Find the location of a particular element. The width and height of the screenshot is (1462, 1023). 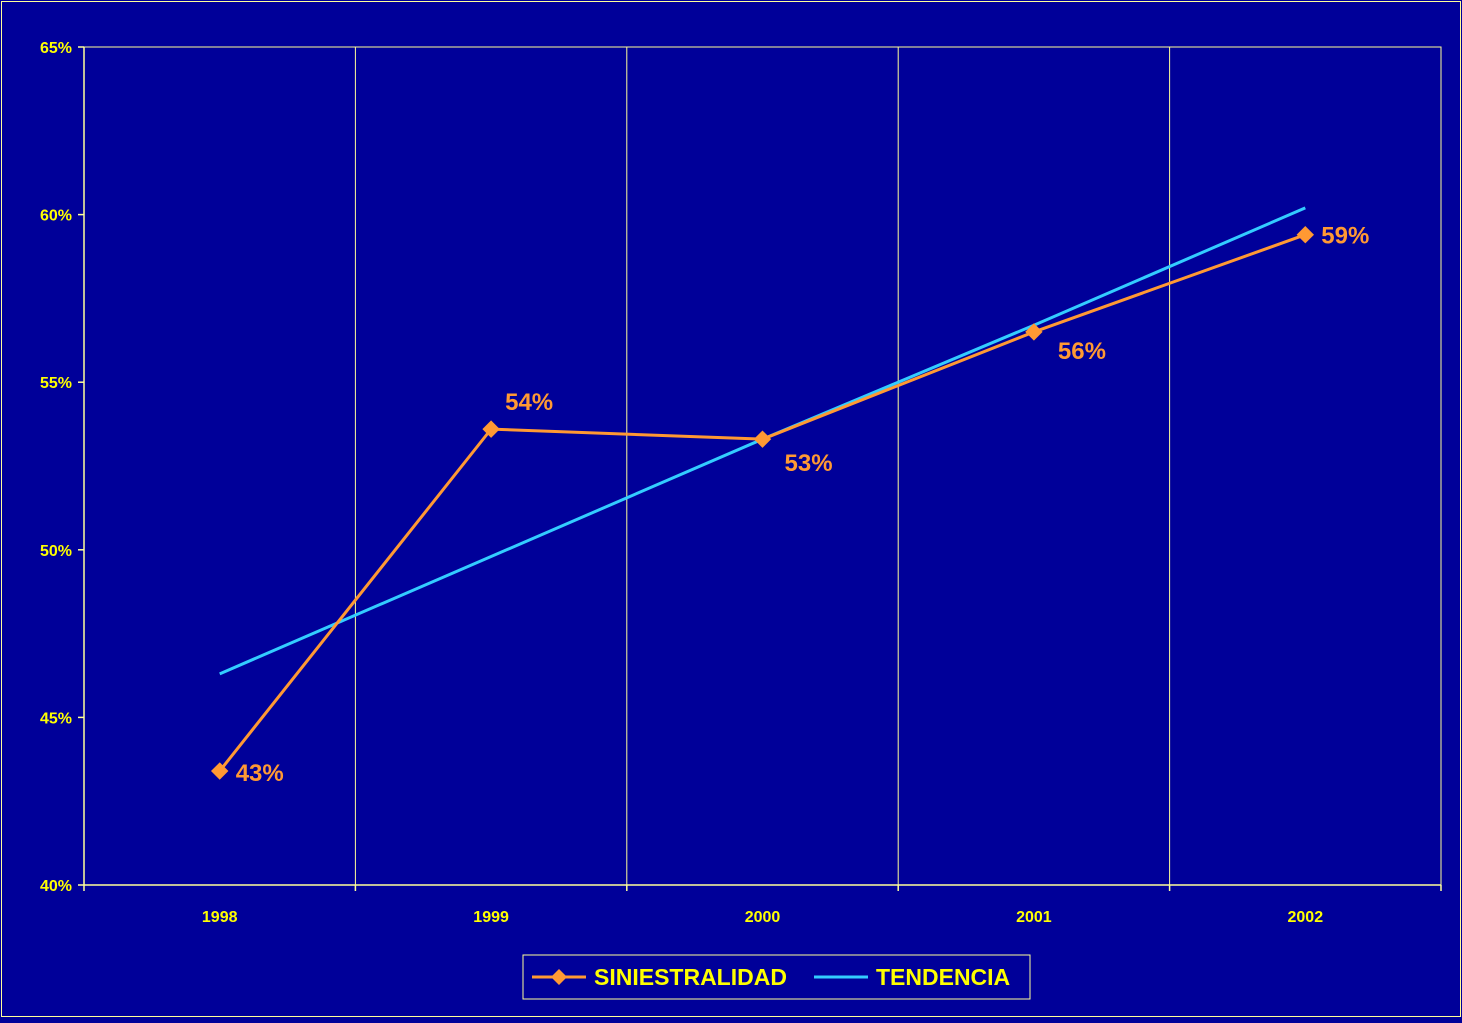

data-label: 54% is located at coordinates (529, 402).